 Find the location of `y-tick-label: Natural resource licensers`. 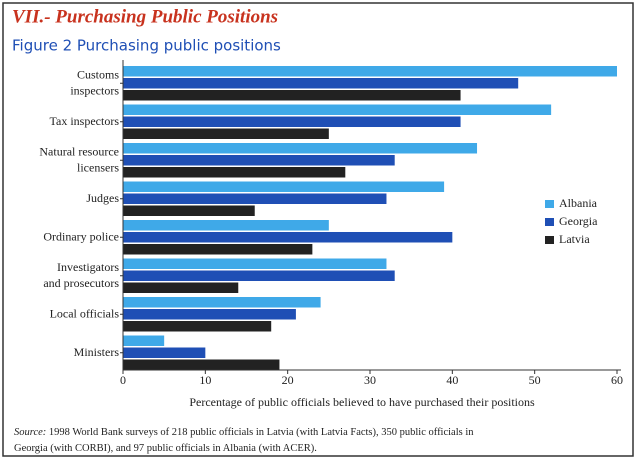

y-tick-label: Natural resource licensers is located at coordinates (79, 159).